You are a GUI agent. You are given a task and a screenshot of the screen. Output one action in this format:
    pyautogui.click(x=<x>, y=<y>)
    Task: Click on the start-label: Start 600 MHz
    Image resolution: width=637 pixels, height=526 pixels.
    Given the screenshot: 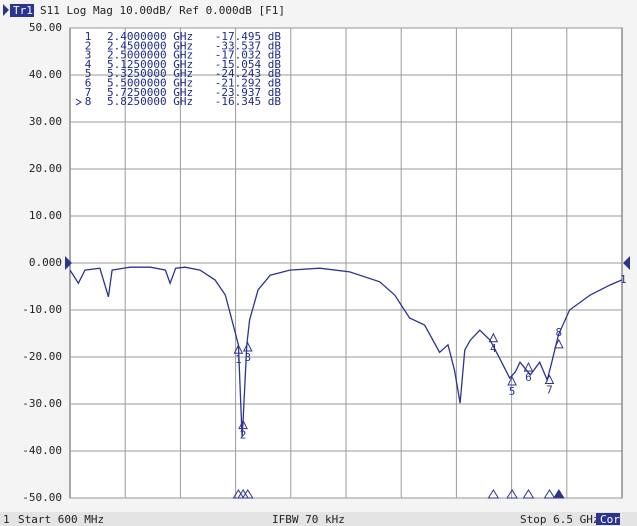 What is the action you would take?
    pyautogui.click(x=61, y=519)
    